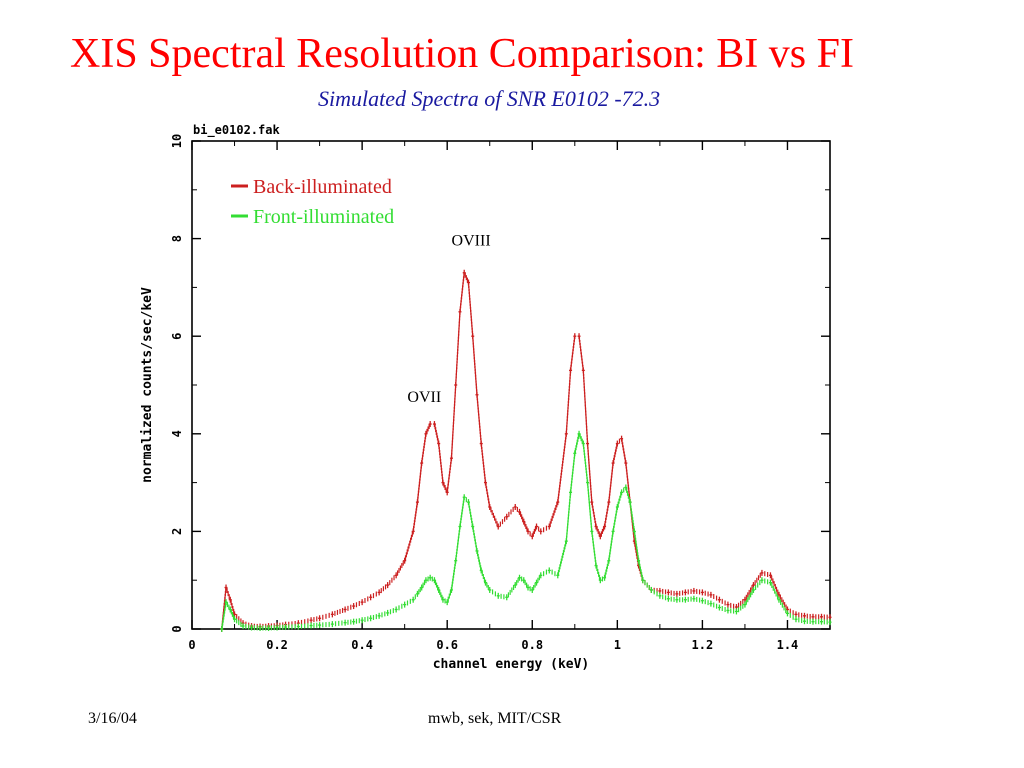 Image resolution: width=1024 pixels, height=768 pixels. Describe the element at coordinates (236, 130) in the screenshot. I see `chart-title: bi_e0102.fak` at that location.